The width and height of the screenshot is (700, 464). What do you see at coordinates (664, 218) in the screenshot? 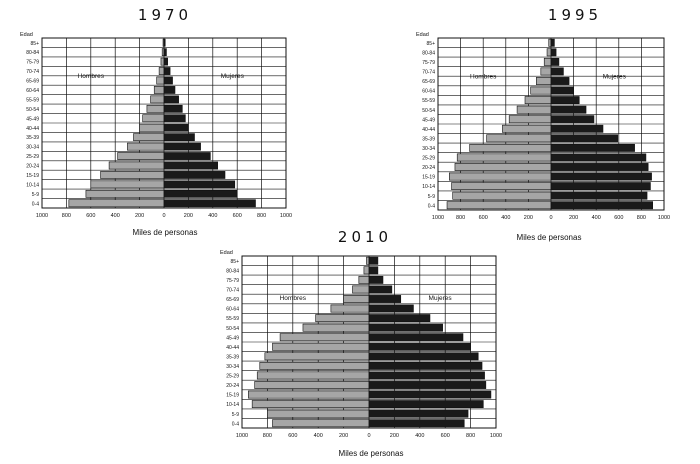
I see `x-tick-1995-10: 1000` at bounding box center [664, 218].